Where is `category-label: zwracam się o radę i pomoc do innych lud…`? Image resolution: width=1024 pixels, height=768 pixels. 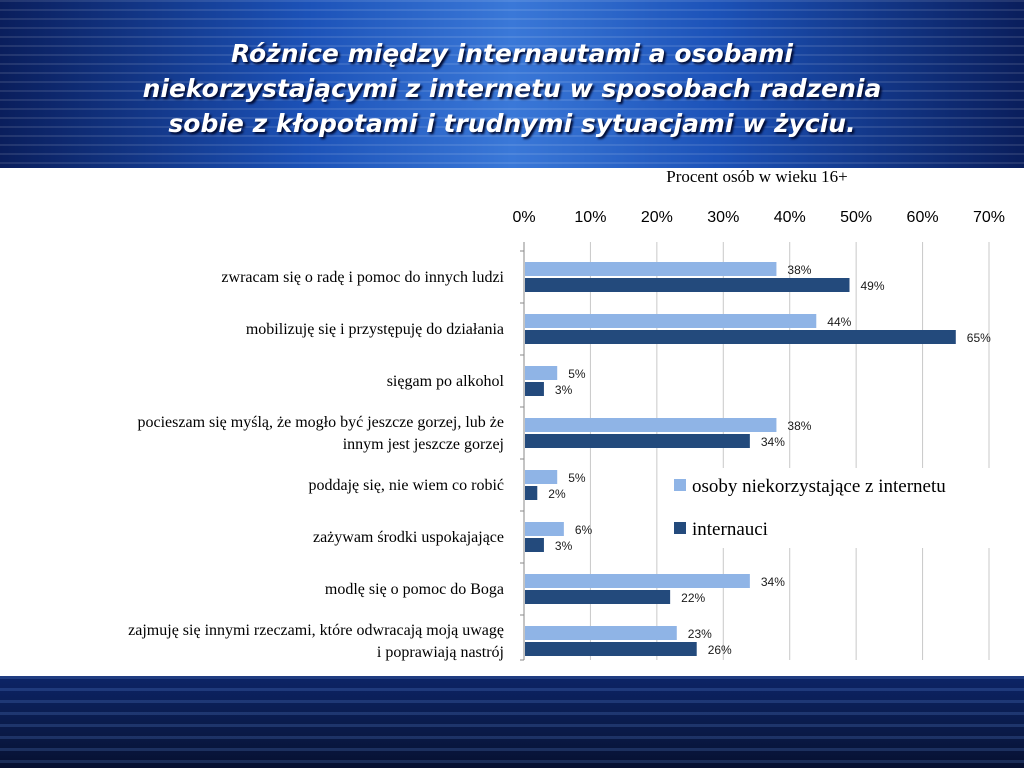 category-label: zwracam się o radę i pomoc do innych lud… is located at coordinates (362, 277).